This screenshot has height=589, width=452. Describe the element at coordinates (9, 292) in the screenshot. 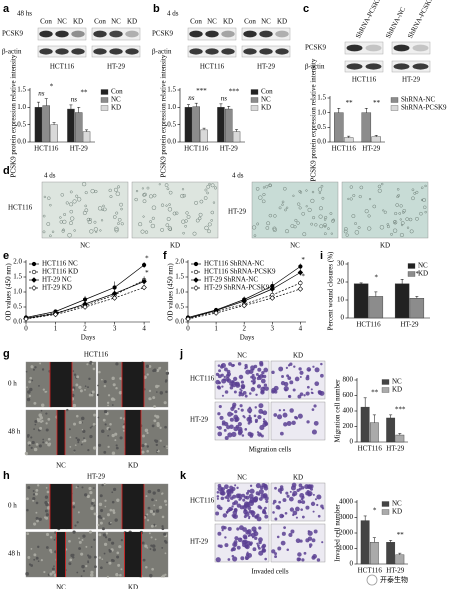

I see `y-axis-label: OD values (450 nm)` at that location.